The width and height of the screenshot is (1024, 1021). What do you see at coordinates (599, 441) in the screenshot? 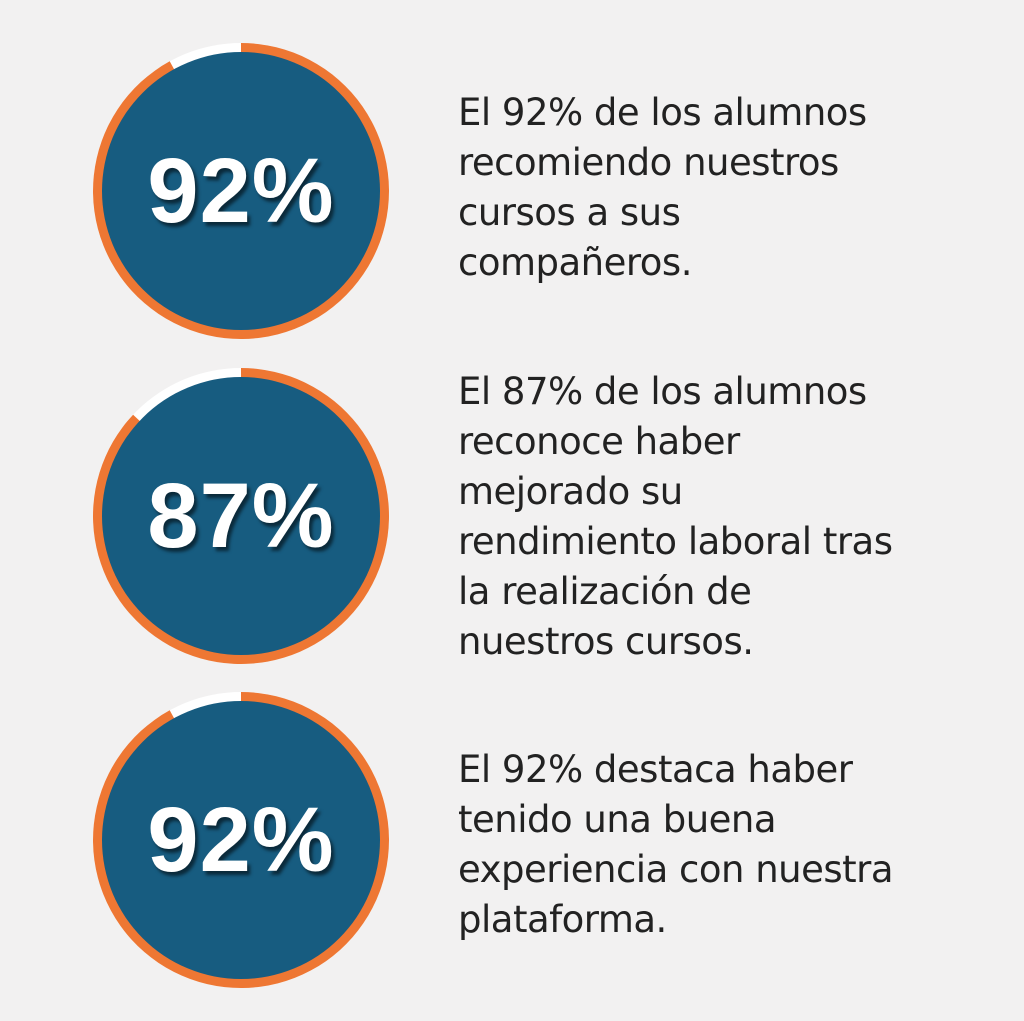
I see `stat-description-line: reconoce haber` at bounding box center [599, 441].